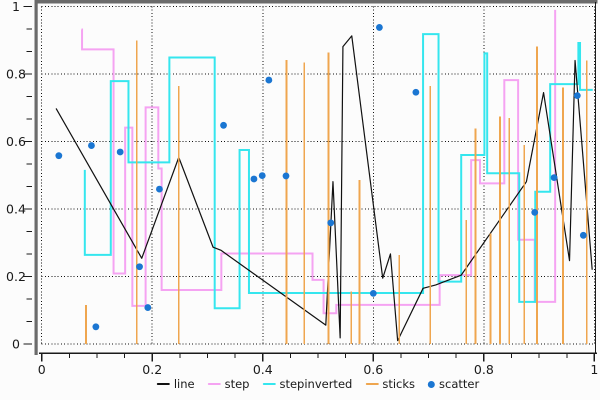  Describe the element at coordinates (16, 7) in the screenshot. I see `y-tick-label: 1` at that location.